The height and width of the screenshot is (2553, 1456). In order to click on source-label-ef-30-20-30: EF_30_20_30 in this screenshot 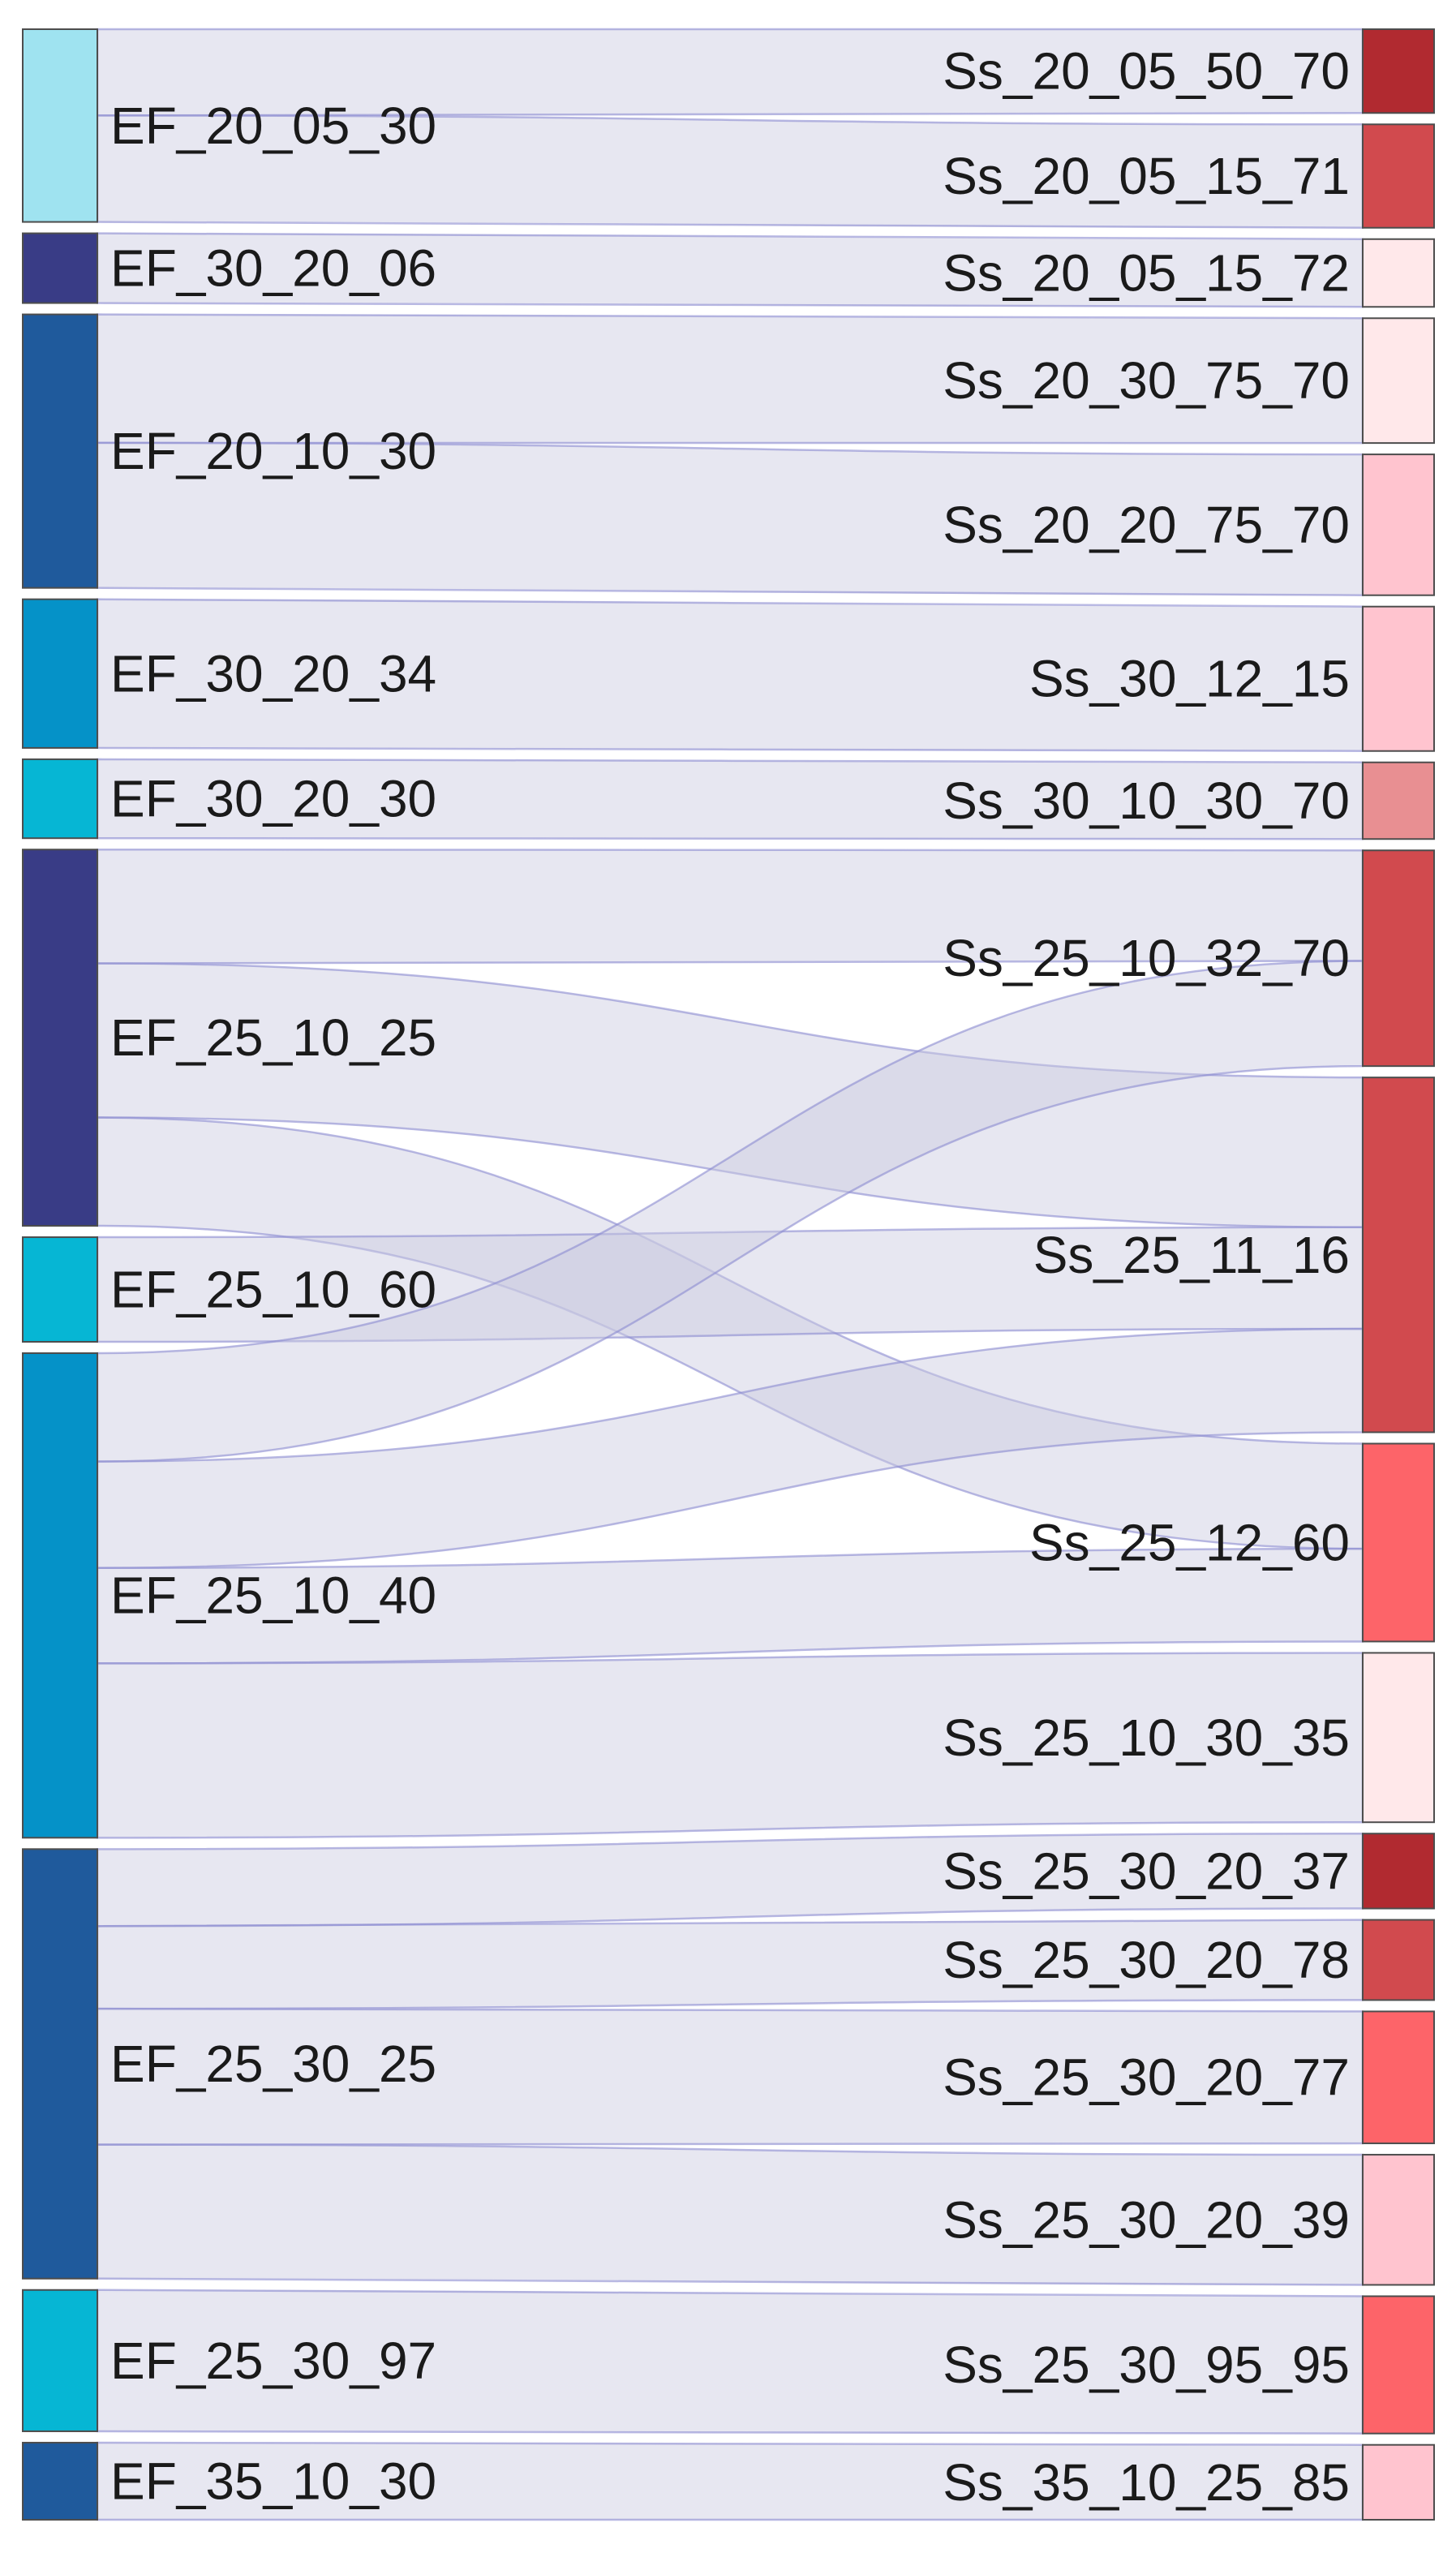, I will do `click(273, 799)`.